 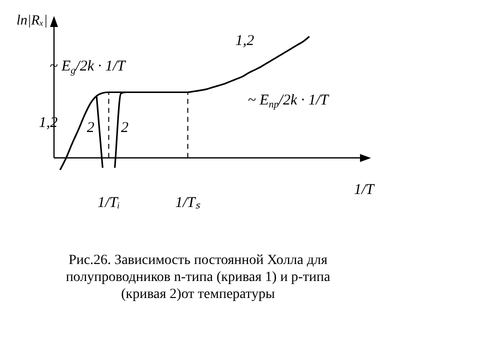 I want to click on text: 1,2, so click(x=244, y=41).